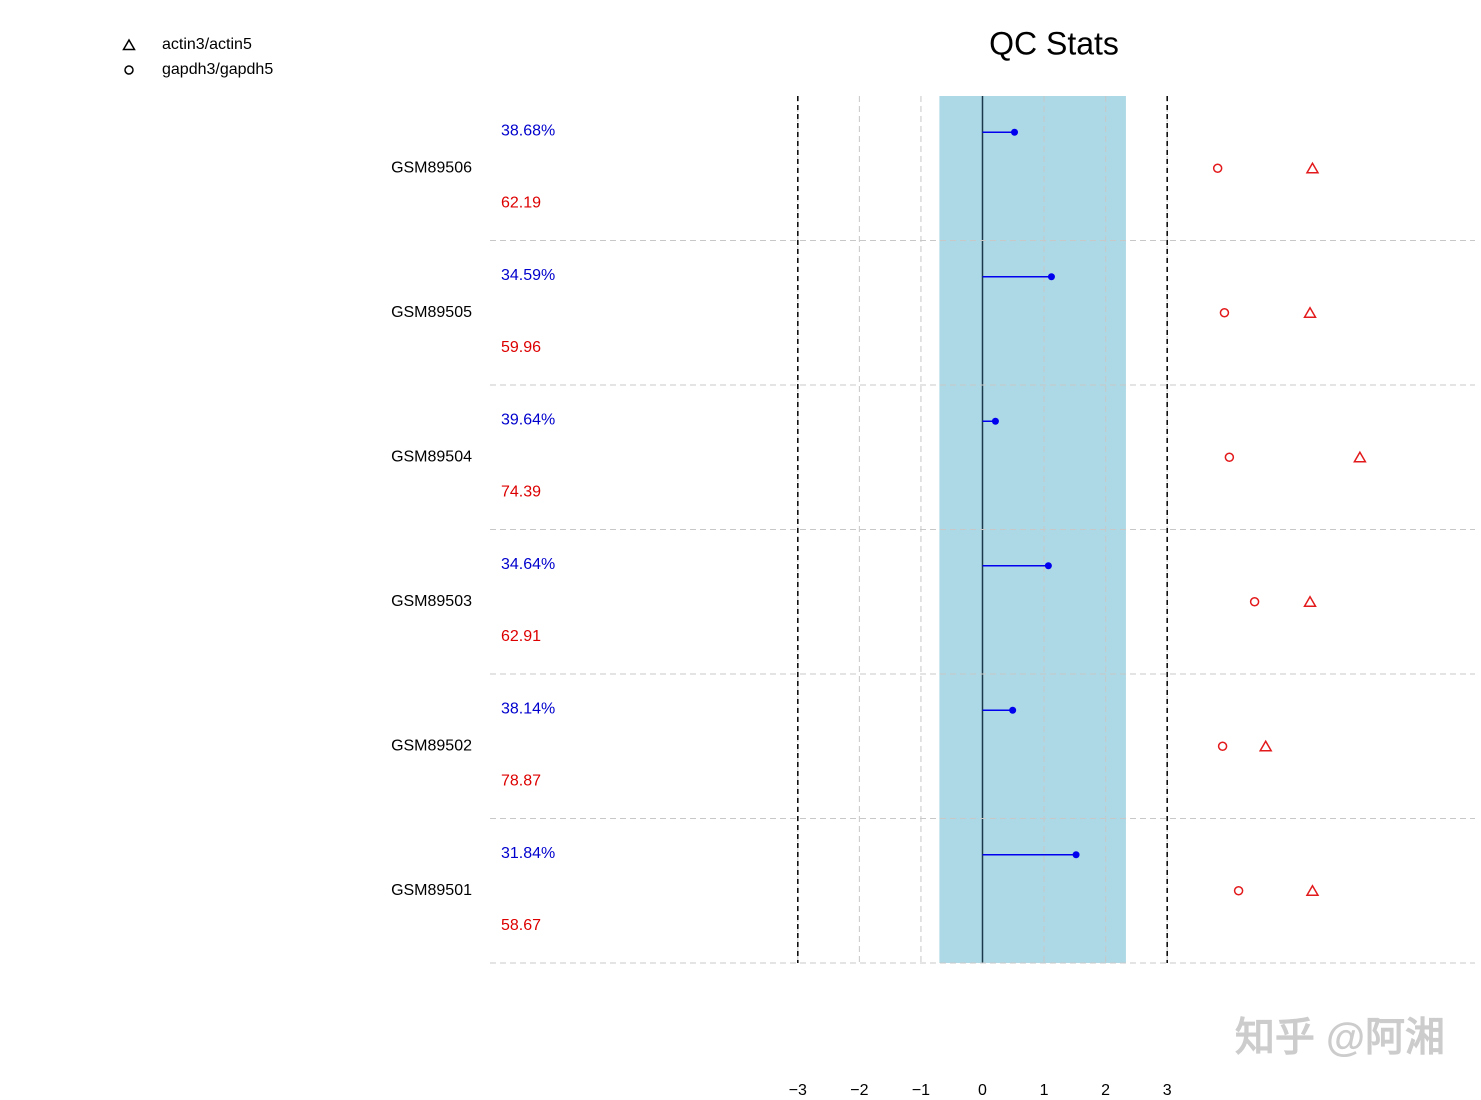  Describe the element at coordinates (528, 853) in the screenshot. I see `percent-present: 31.84%` at that location.